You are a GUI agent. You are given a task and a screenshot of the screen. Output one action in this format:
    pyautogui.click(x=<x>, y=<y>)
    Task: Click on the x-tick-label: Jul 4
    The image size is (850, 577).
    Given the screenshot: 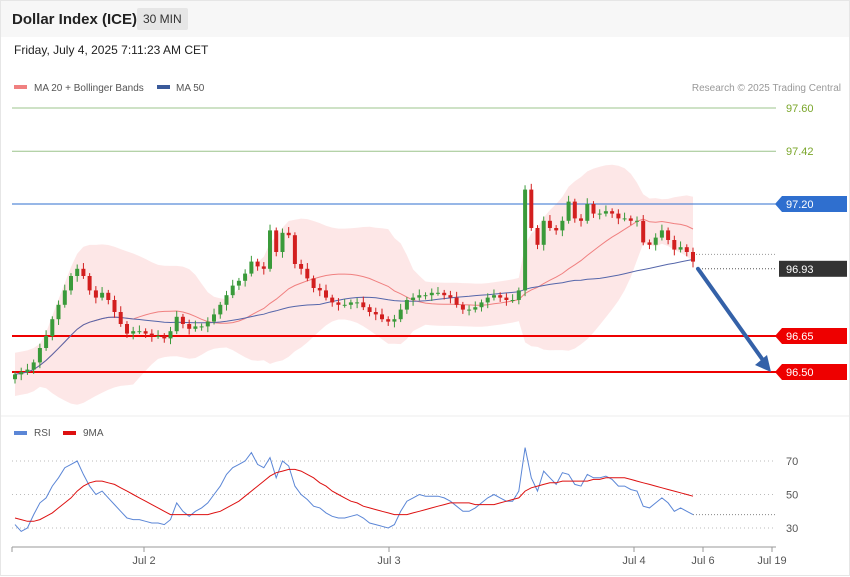 What is the action you would take?
    pyautogui.click(x=633, y=561)
    